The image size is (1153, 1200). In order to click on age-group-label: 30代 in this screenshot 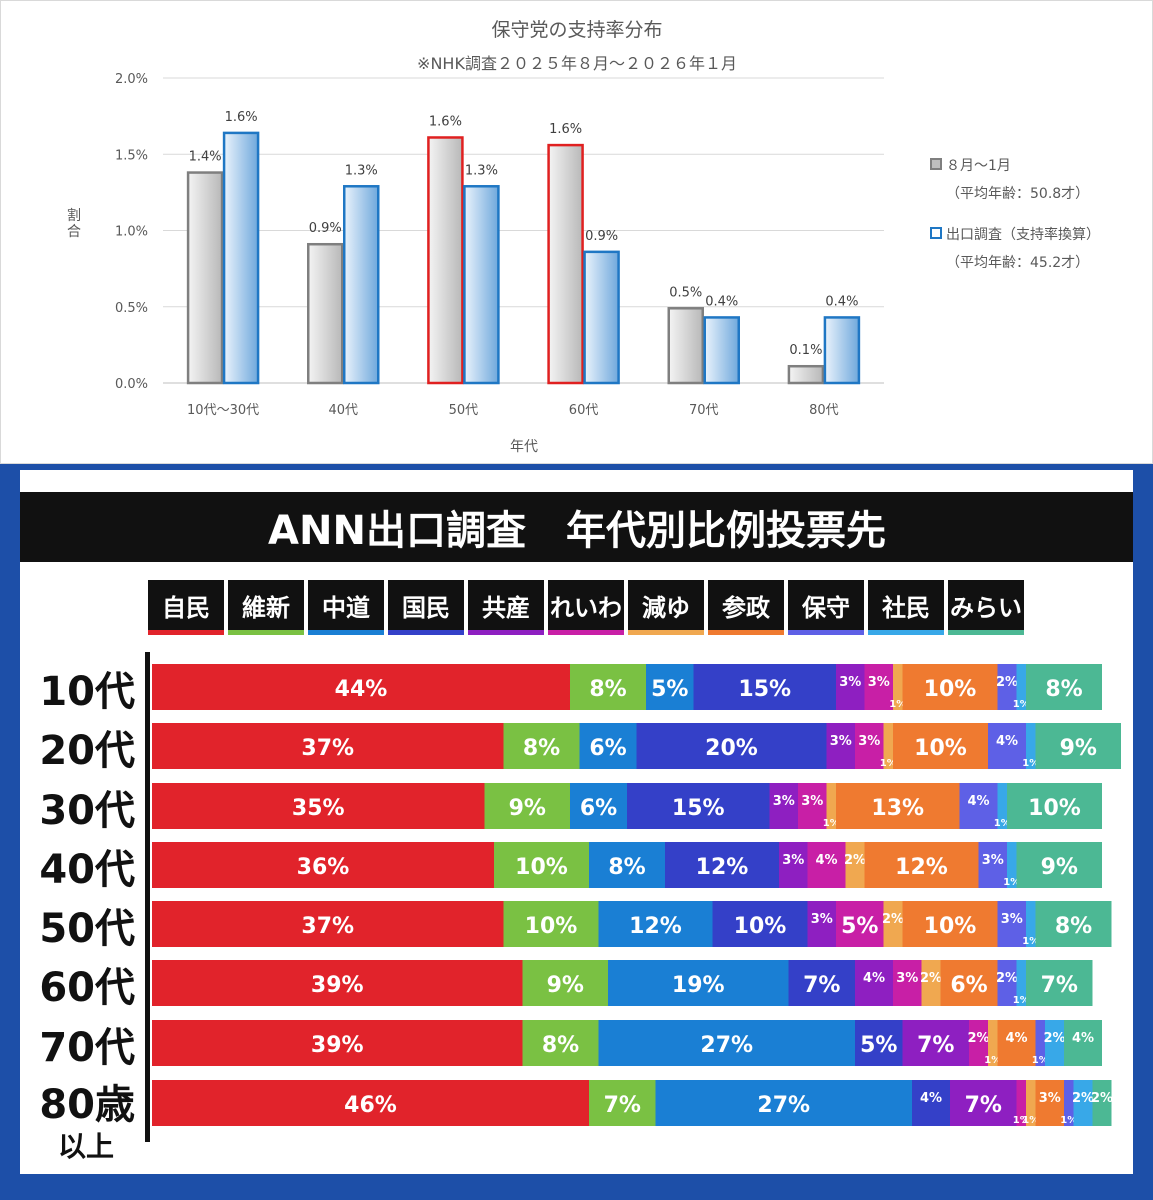, I will do `click(87, 811)`.